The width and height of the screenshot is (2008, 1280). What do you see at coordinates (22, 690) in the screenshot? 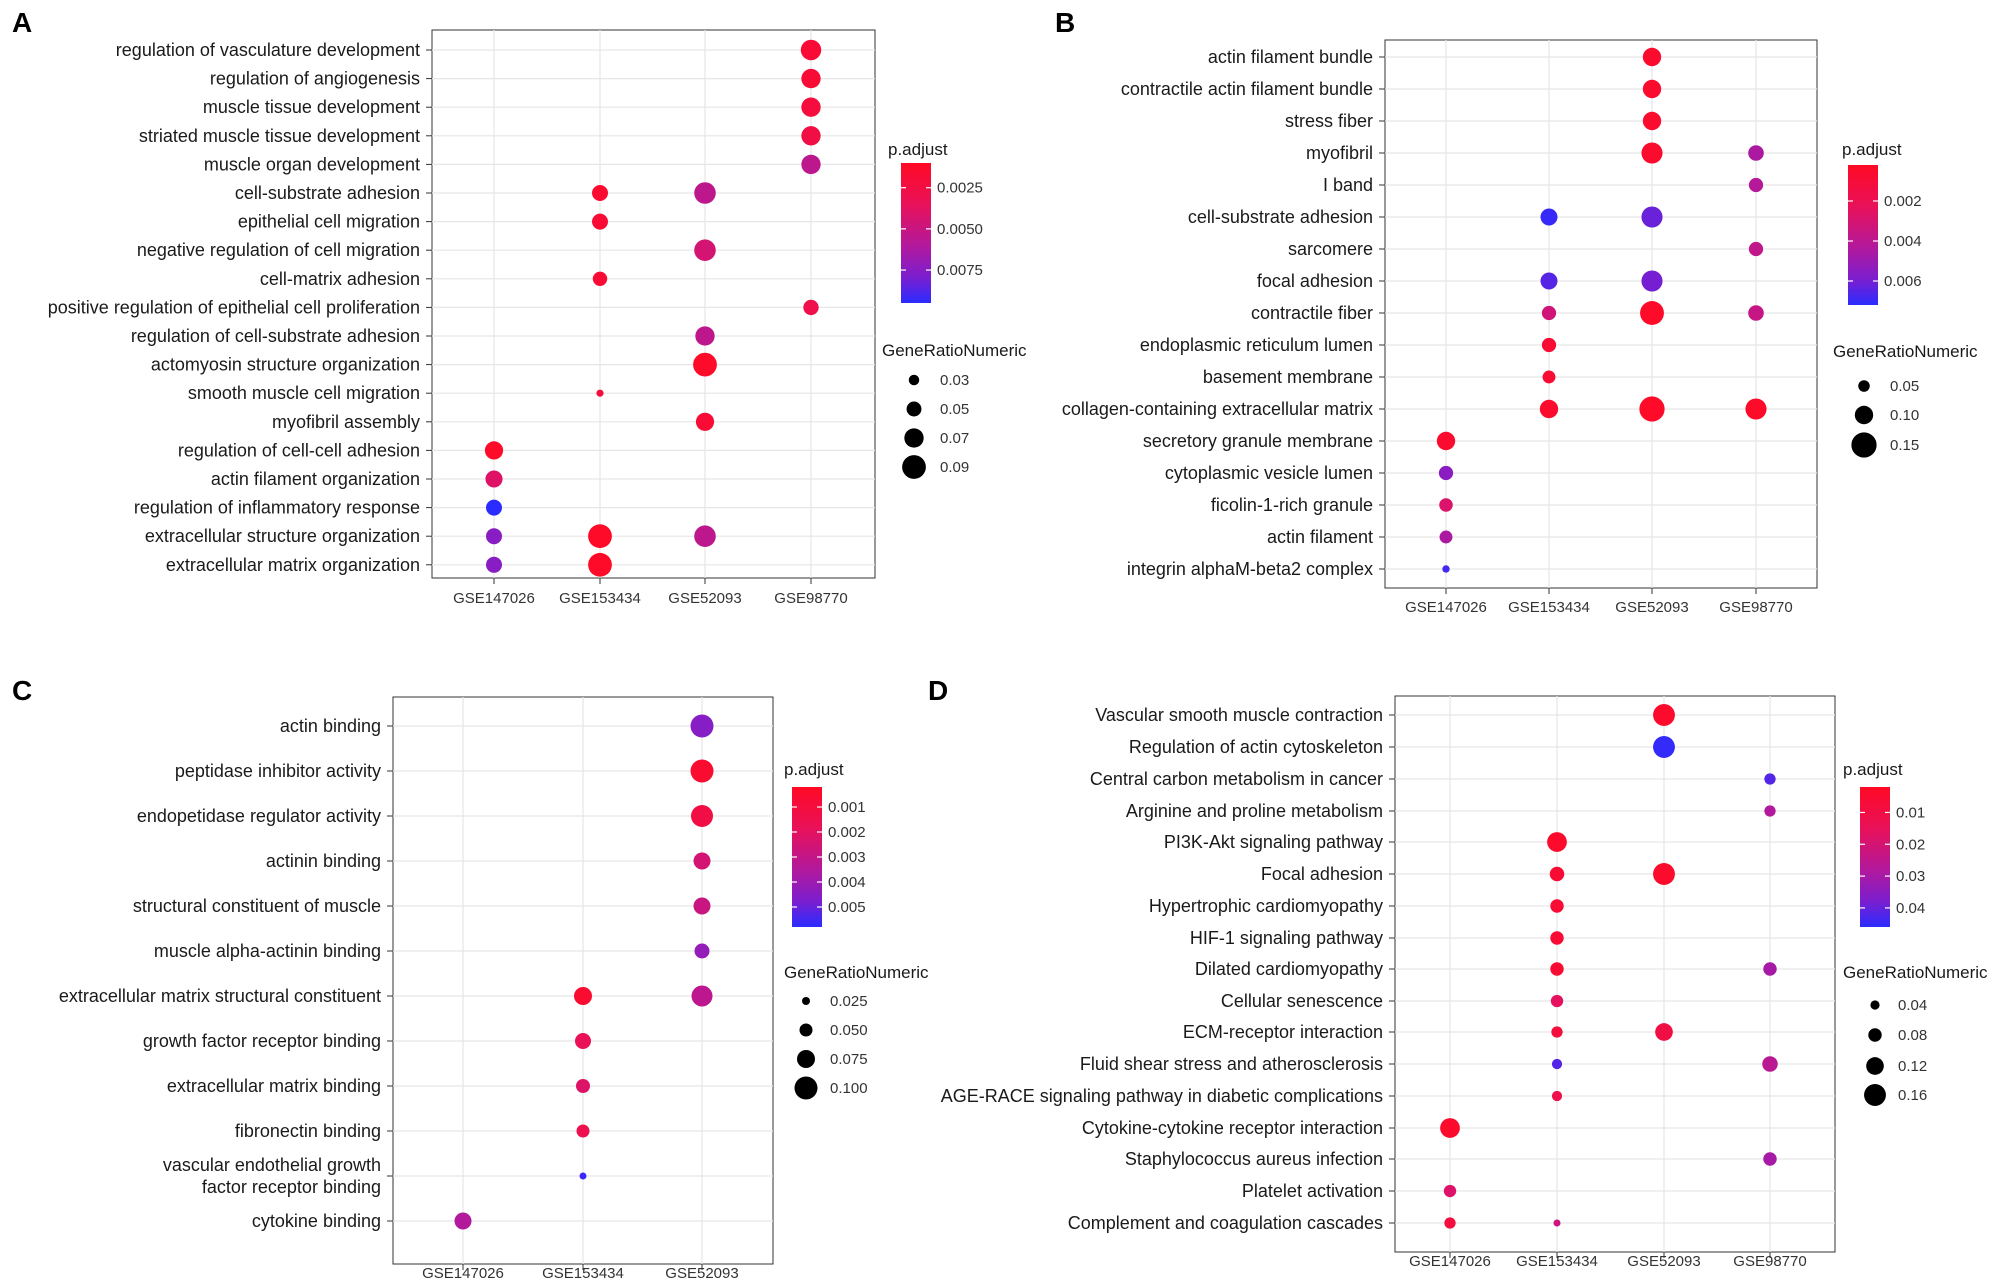
I see `panel-label: C` at bounding box center [22, 690].